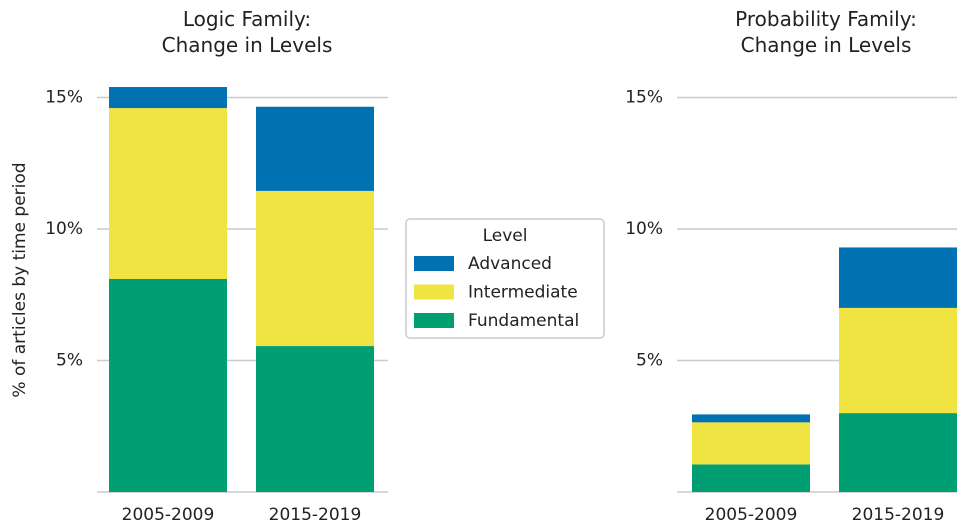  Describe the element at coordinates (505, 236) in the screenshot. I see `legend-title: Level` at that location.